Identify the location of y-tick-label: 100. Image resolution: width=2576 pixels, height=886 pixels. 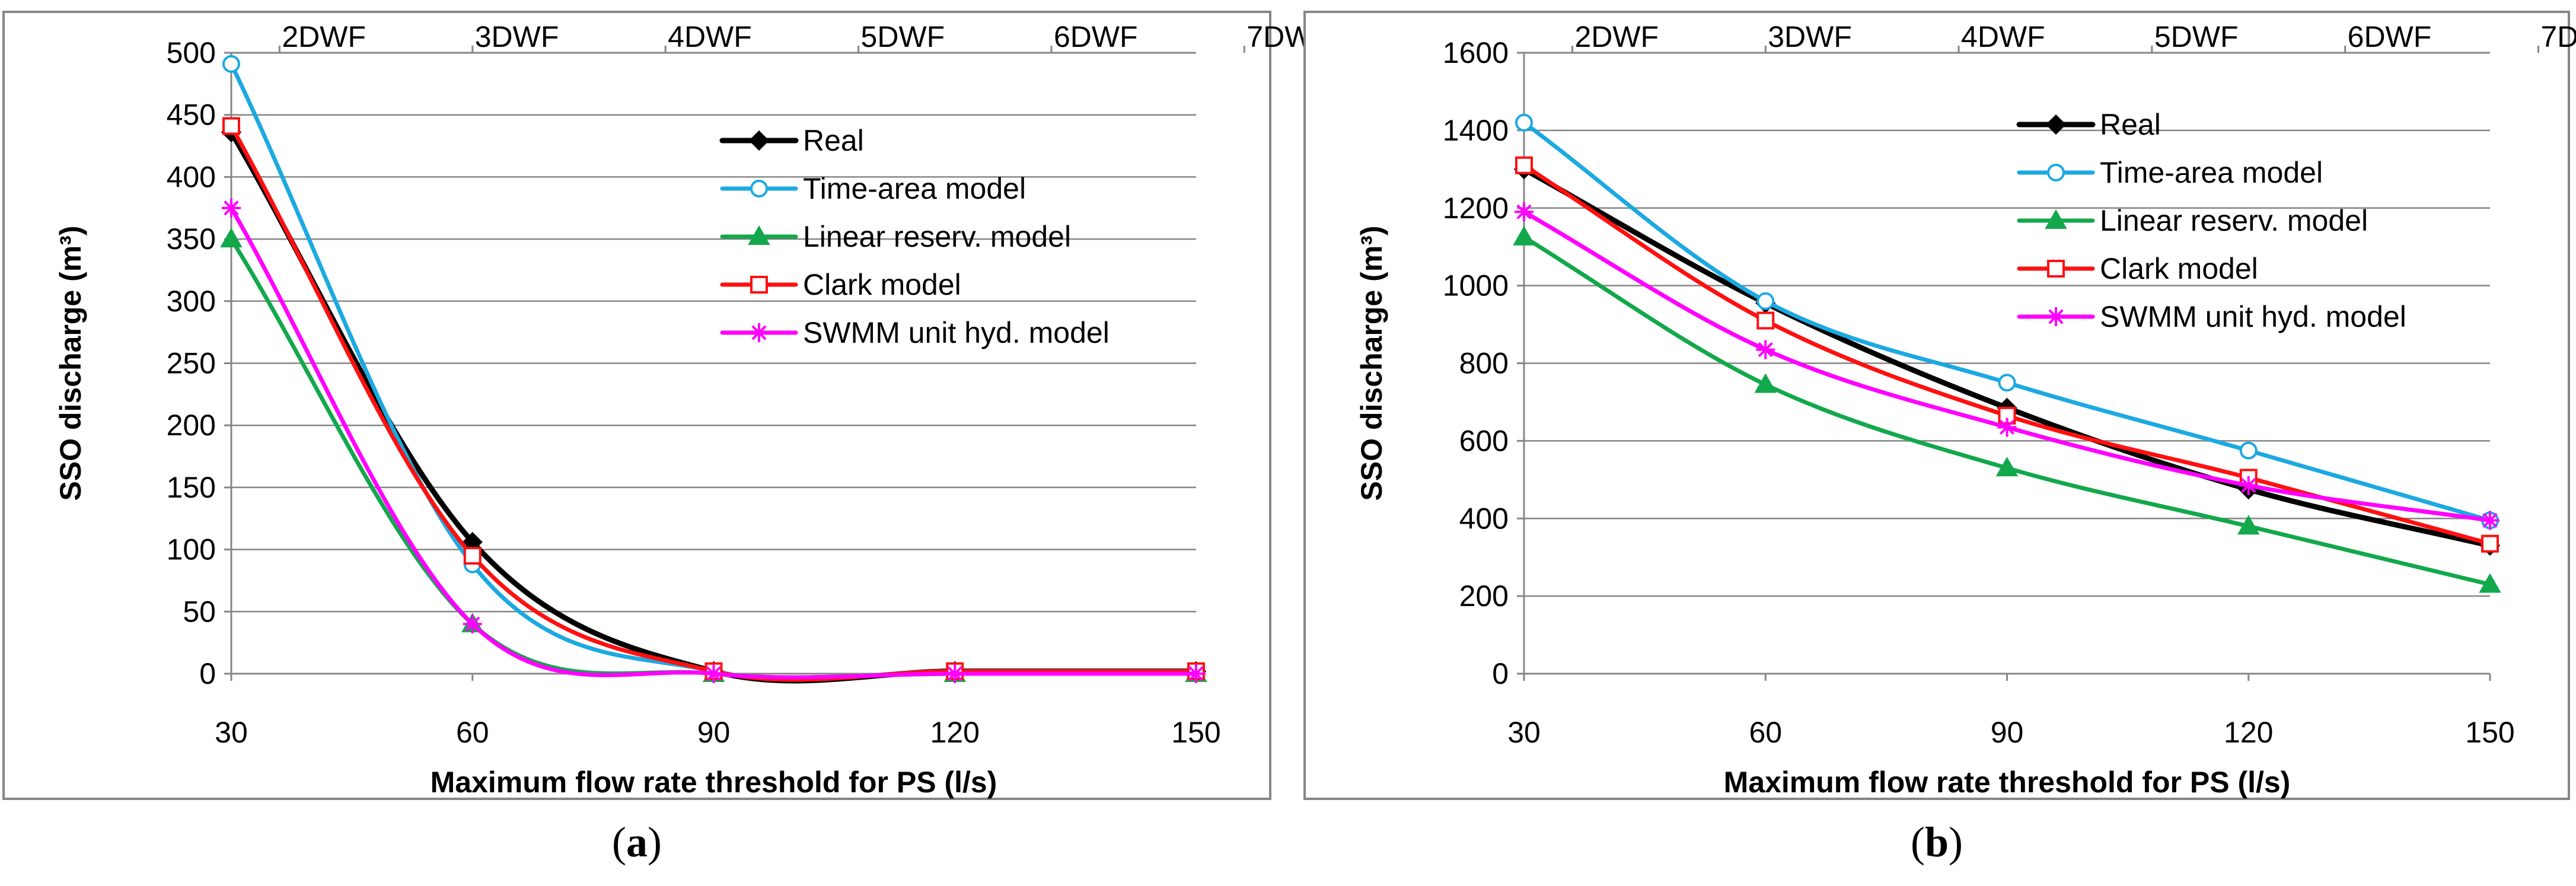
(191, 550).